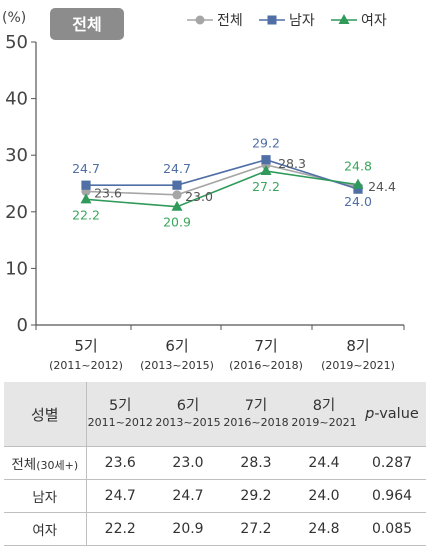 This screenshot has width=432, height=556. I want to click on legend-label: 전체, so click(230, 21).